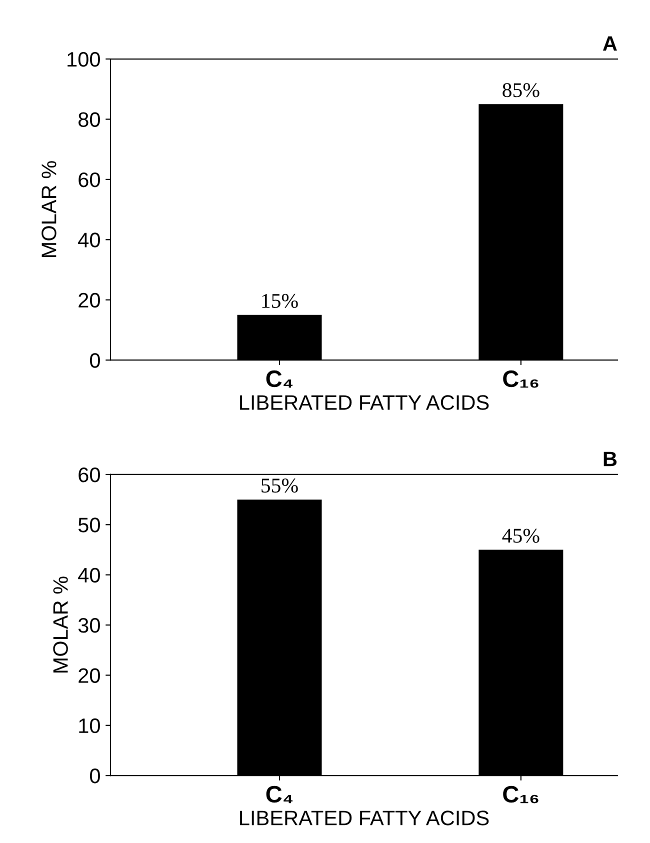 The width and height of the screenshot is (650, 843). What do you see at coordinates (609, 43) in the screenshot?
I see `chart-title: A` at bounding box center [609, 43].